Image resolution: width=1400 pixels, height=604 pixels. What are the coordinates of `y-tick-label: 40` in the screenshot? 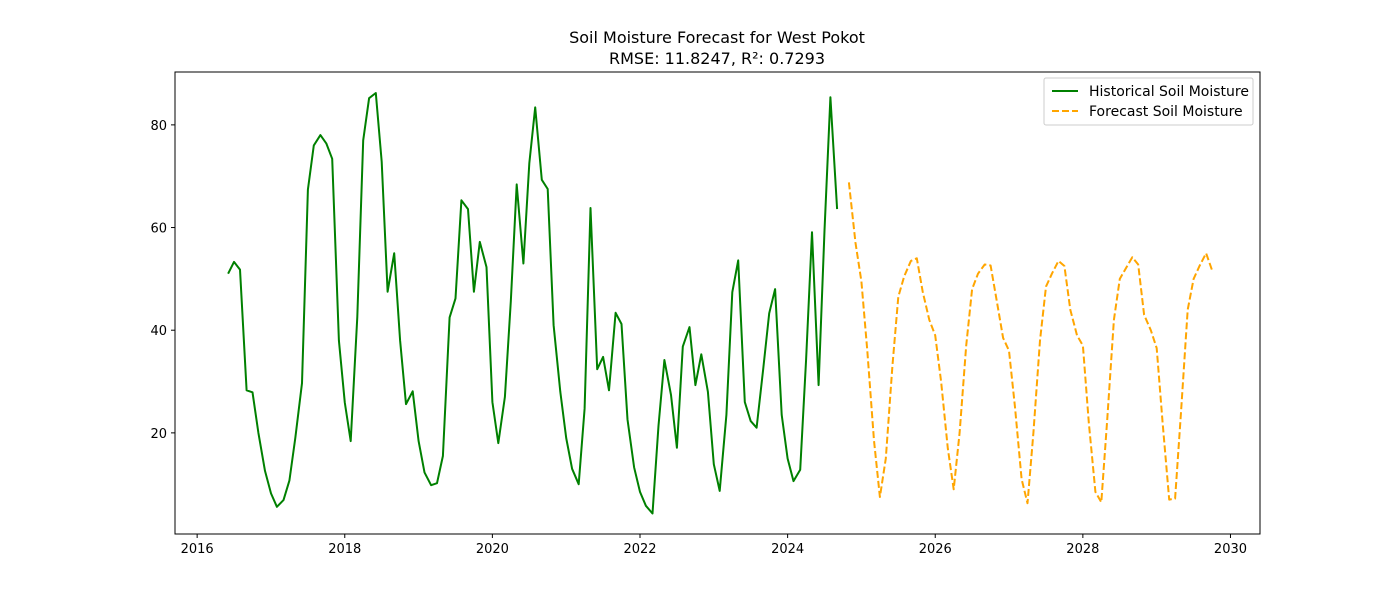 It's located at (158, 331).